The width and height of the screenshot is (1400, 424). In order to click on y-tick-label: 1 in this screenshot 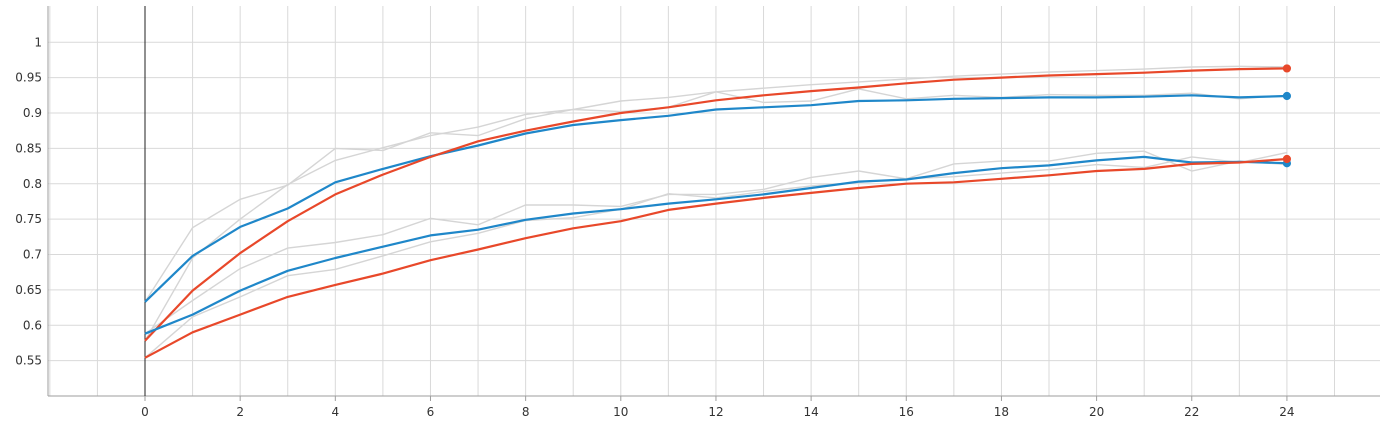, I will do `click(38, 42)`.